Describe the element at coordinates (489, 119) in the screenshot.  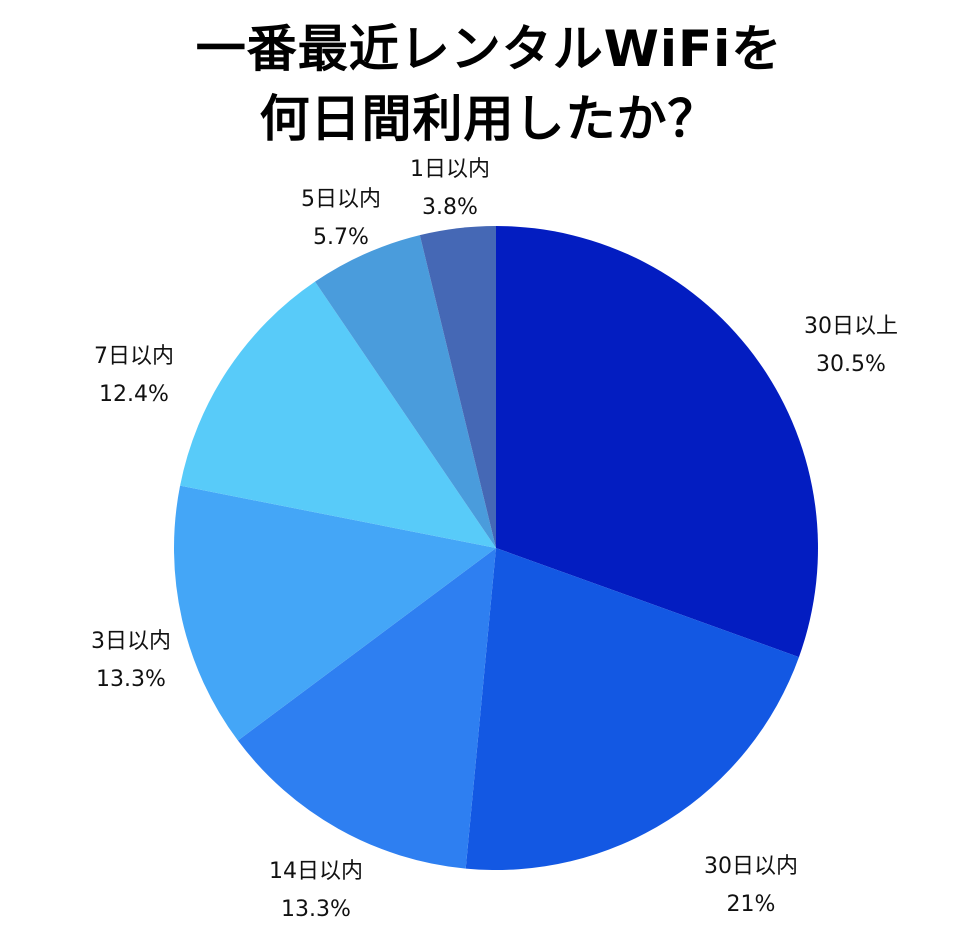
I see `chart-title-line-2: 何日間利用したか？` at that location.